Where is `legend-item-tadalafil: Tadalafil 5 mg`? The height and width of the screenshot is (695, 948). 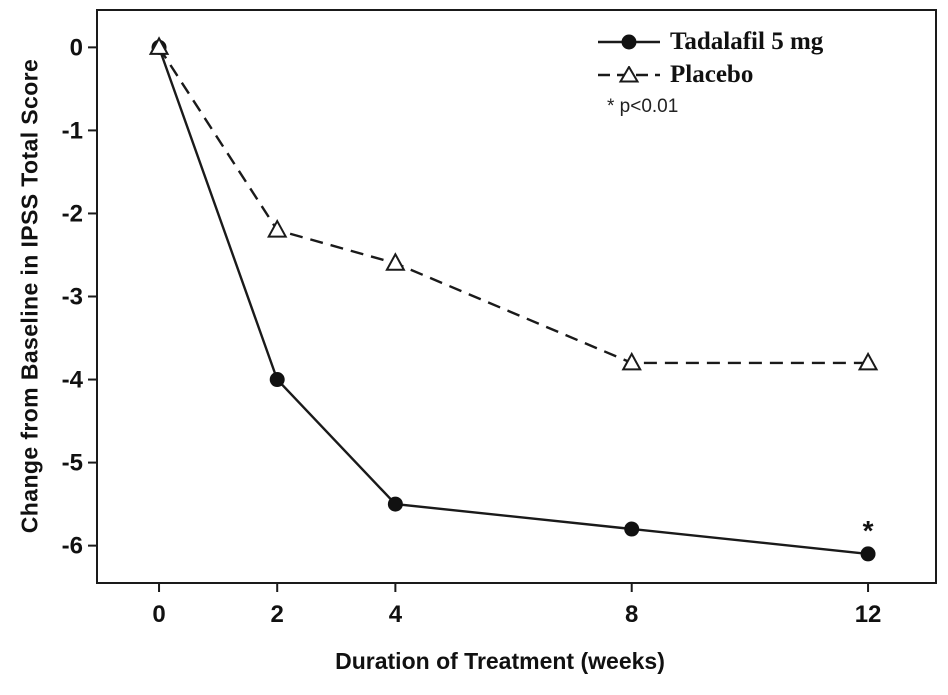
legend-item-tadalafil: Tadalafil 5 mg is located at coordinates (710, 41).